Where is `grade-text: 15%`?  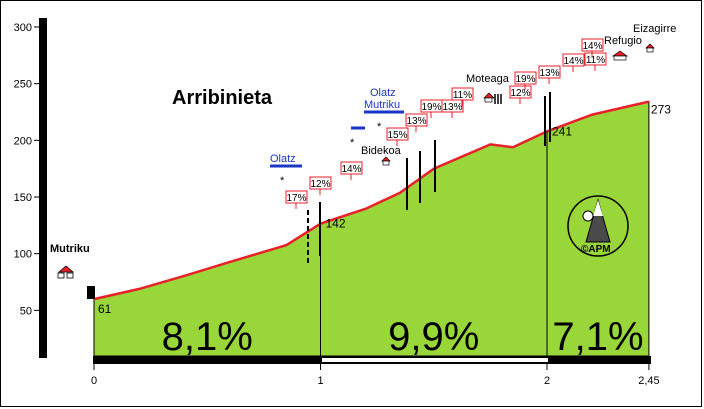 grade-text: 15% is located at coordinates (397, 135).